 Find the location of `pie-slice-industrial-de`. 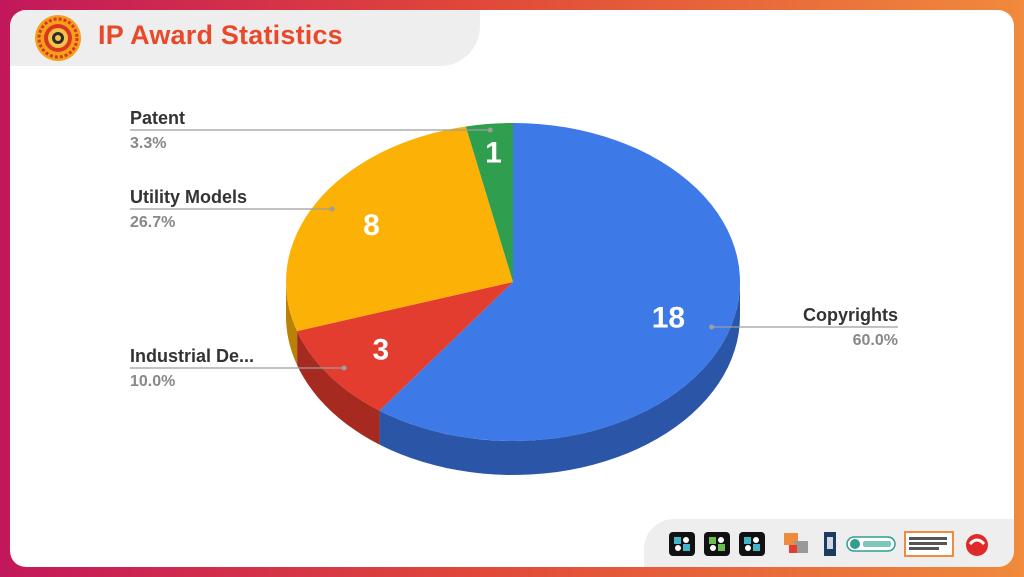

pie-slice-industrial-de is located at coordinates (405, 346).